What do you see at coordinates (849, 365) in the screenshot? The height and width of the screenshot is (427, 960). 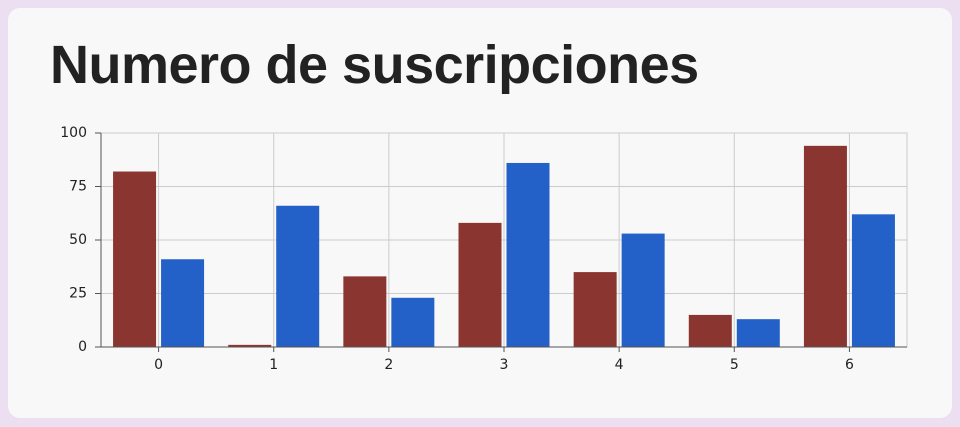 I see `x-tick-label: 6` at bounding box center [849, 365].